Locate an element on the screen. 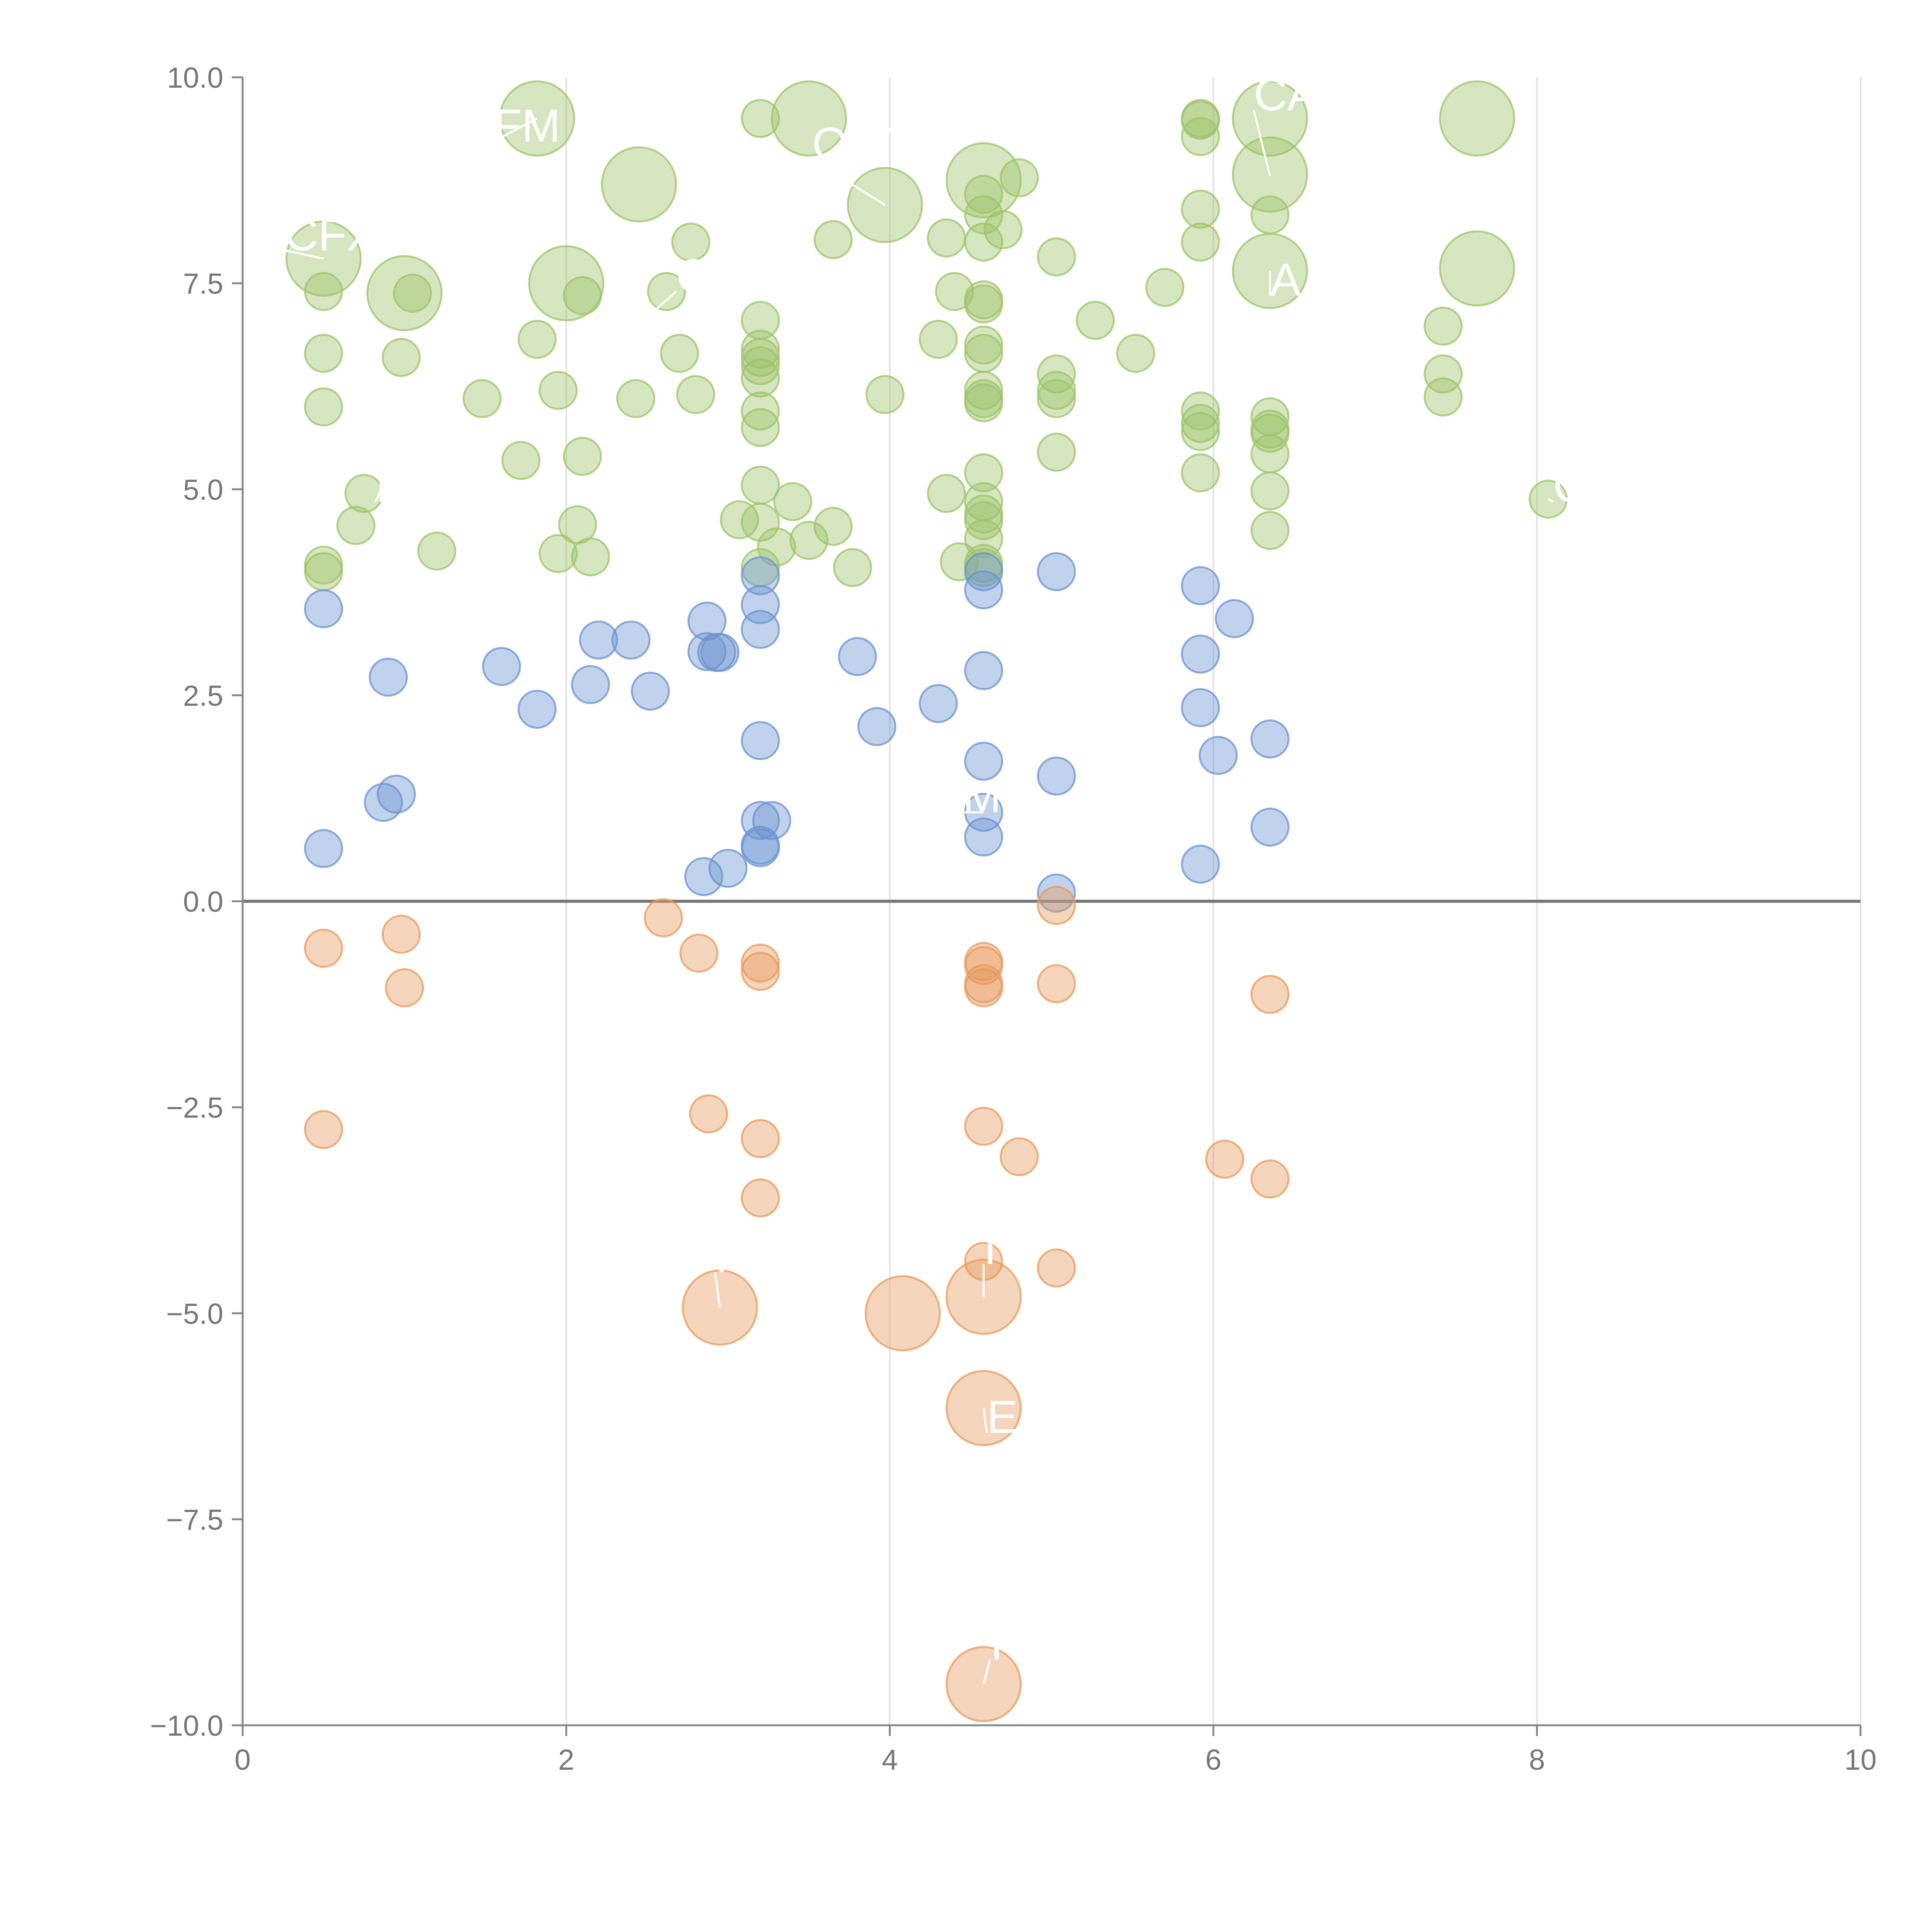 Image resolution: width=1932 pixels, height=1932 pixels. x-tick-label: 2 is located at coordinates (567, 1759).